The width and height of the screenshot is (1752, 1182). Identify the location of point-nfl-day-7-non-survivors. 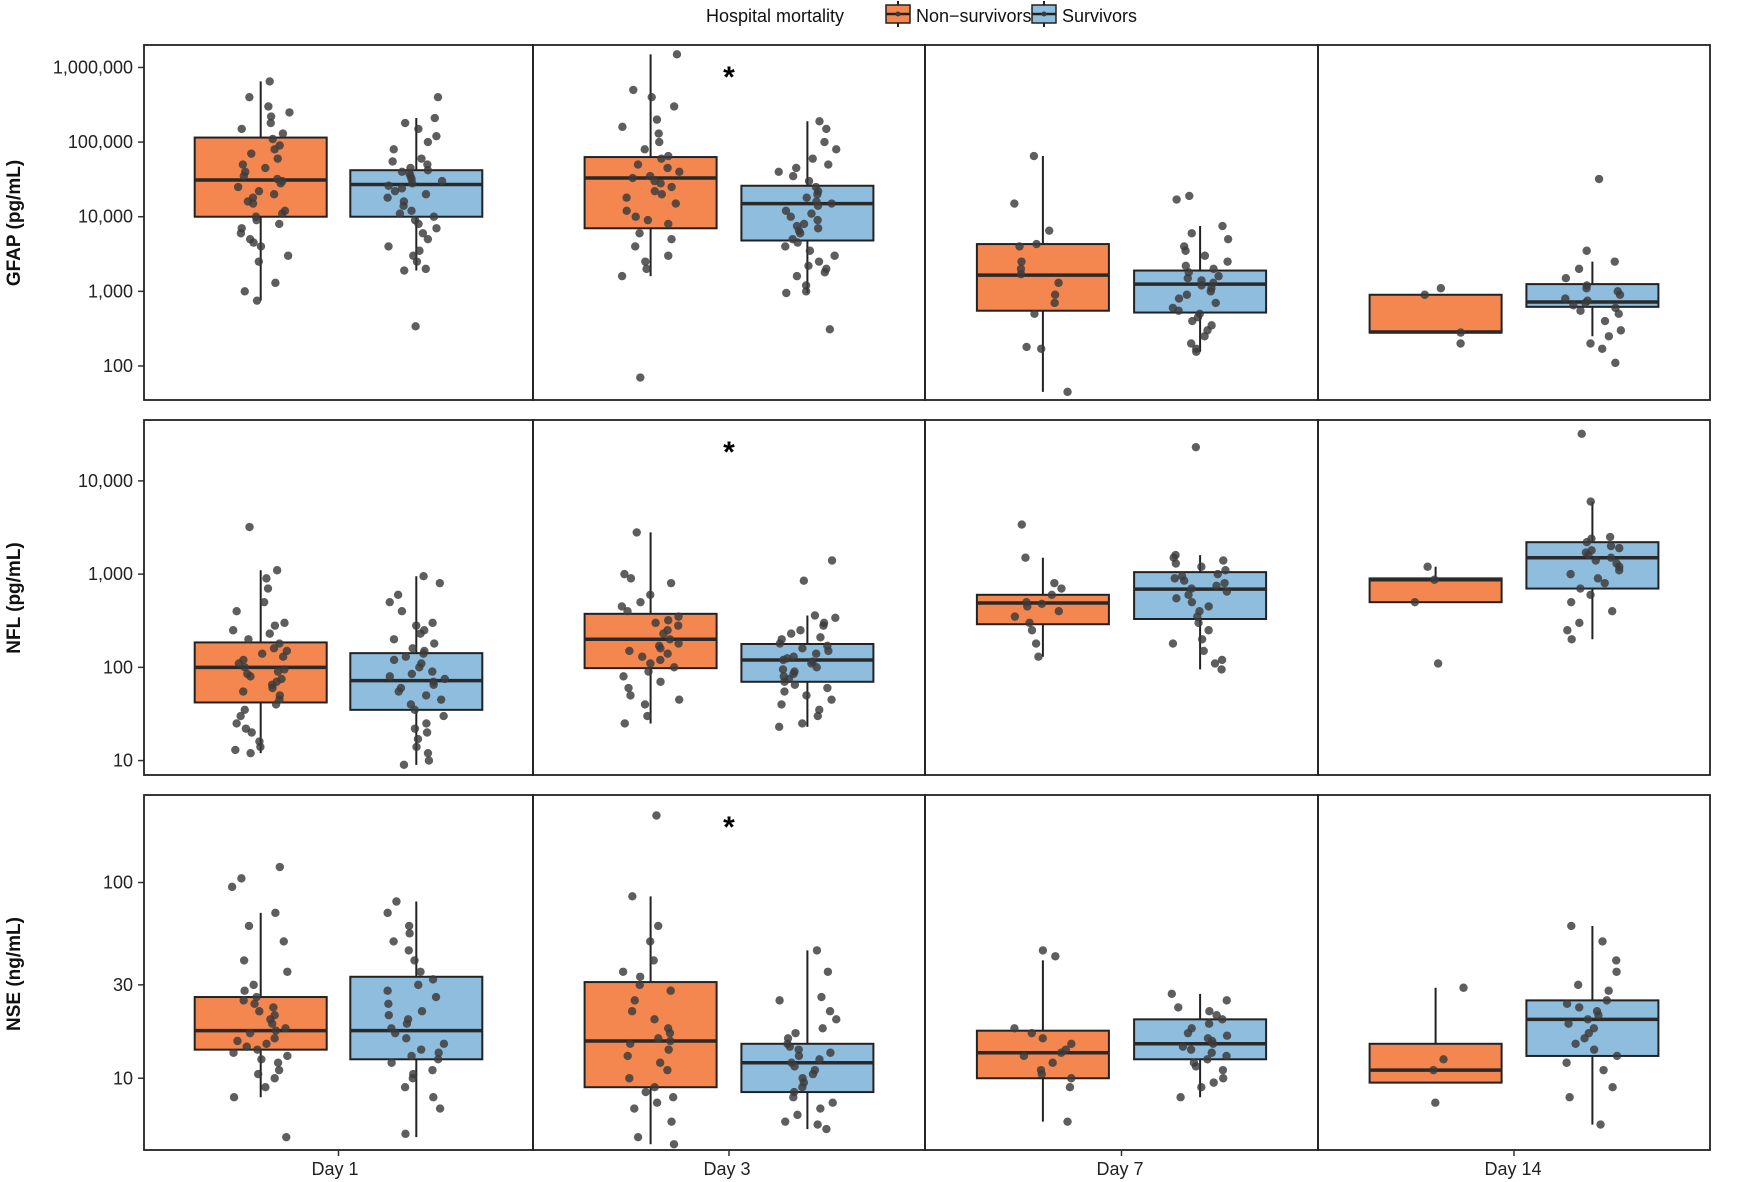
(1029, 623).